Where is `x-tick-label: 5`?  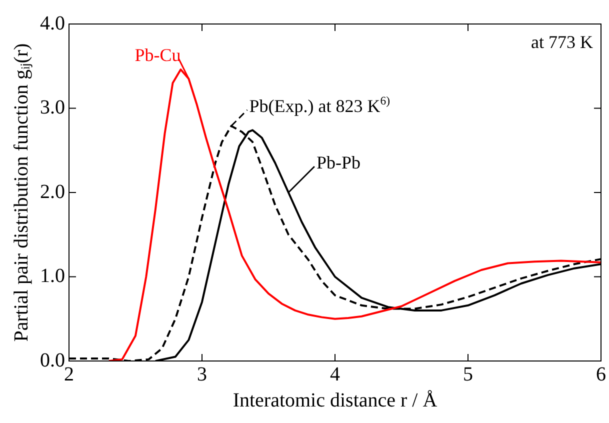
x-tick-label: 5 is located at coordinates (468, 374).